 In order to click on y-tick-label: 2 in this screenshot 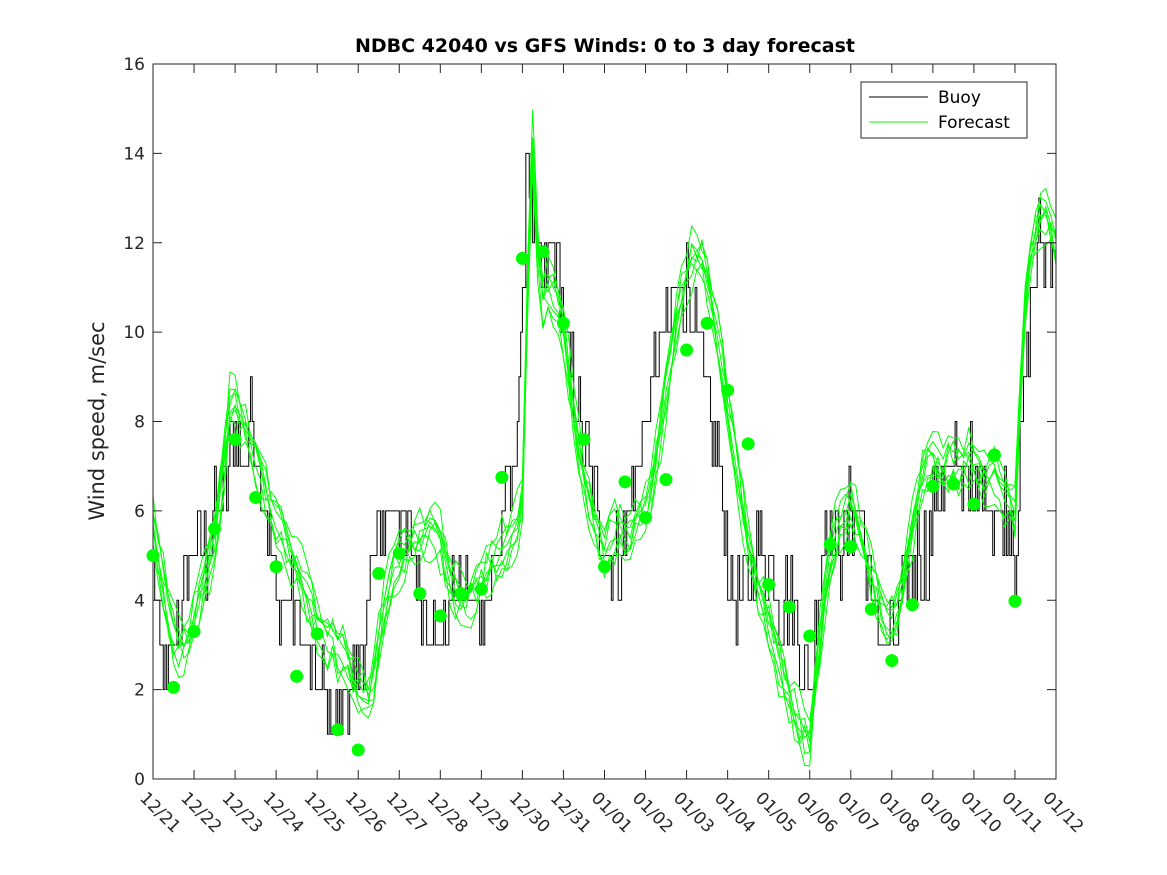, I will do `click(139, 691)`.